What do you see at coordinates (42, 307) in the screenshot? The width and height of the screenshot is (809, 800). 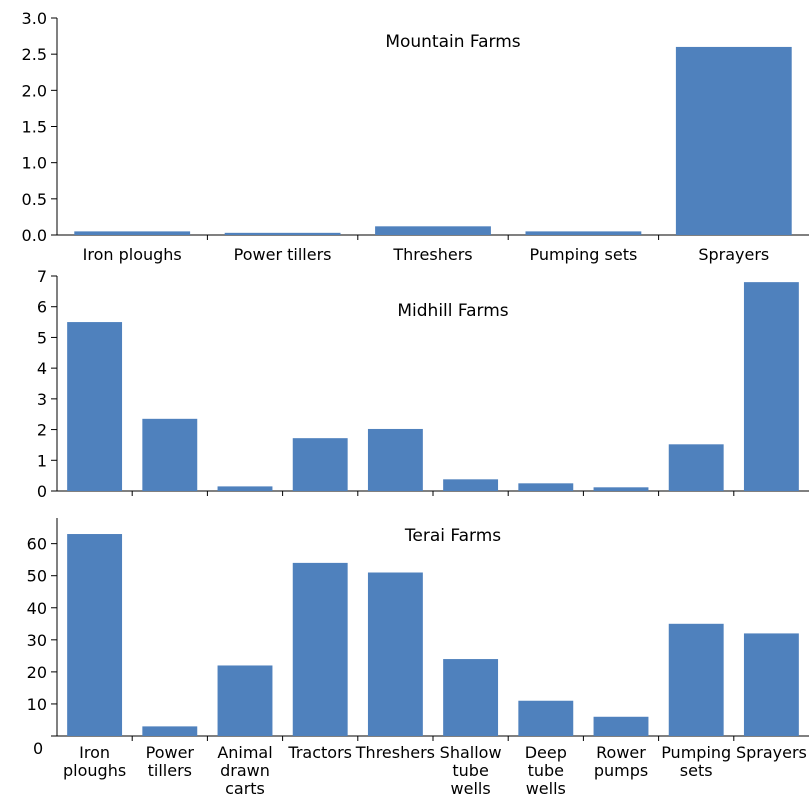 I see `midhill-y-tick-label: 6` at bounding box center [42, 307].